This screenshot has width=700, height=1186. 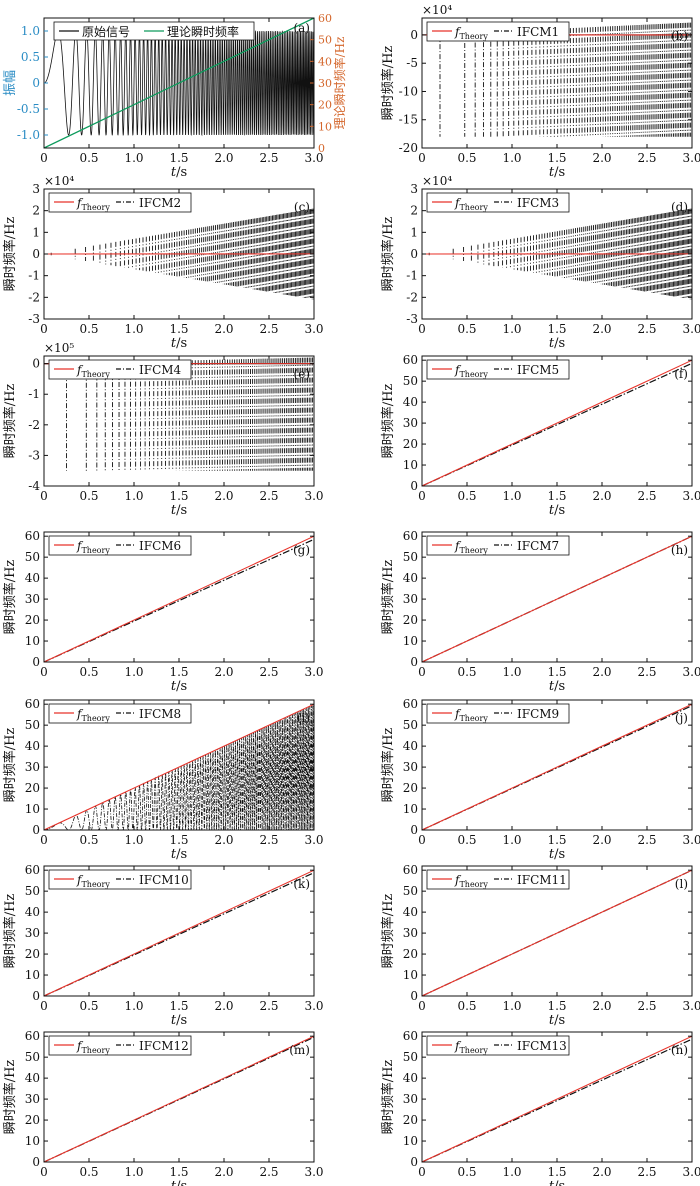 What do you see at coordinates (412, 319) in the screenshot?
I see `y-tick-label: -3` at bounding box center [412, 319].